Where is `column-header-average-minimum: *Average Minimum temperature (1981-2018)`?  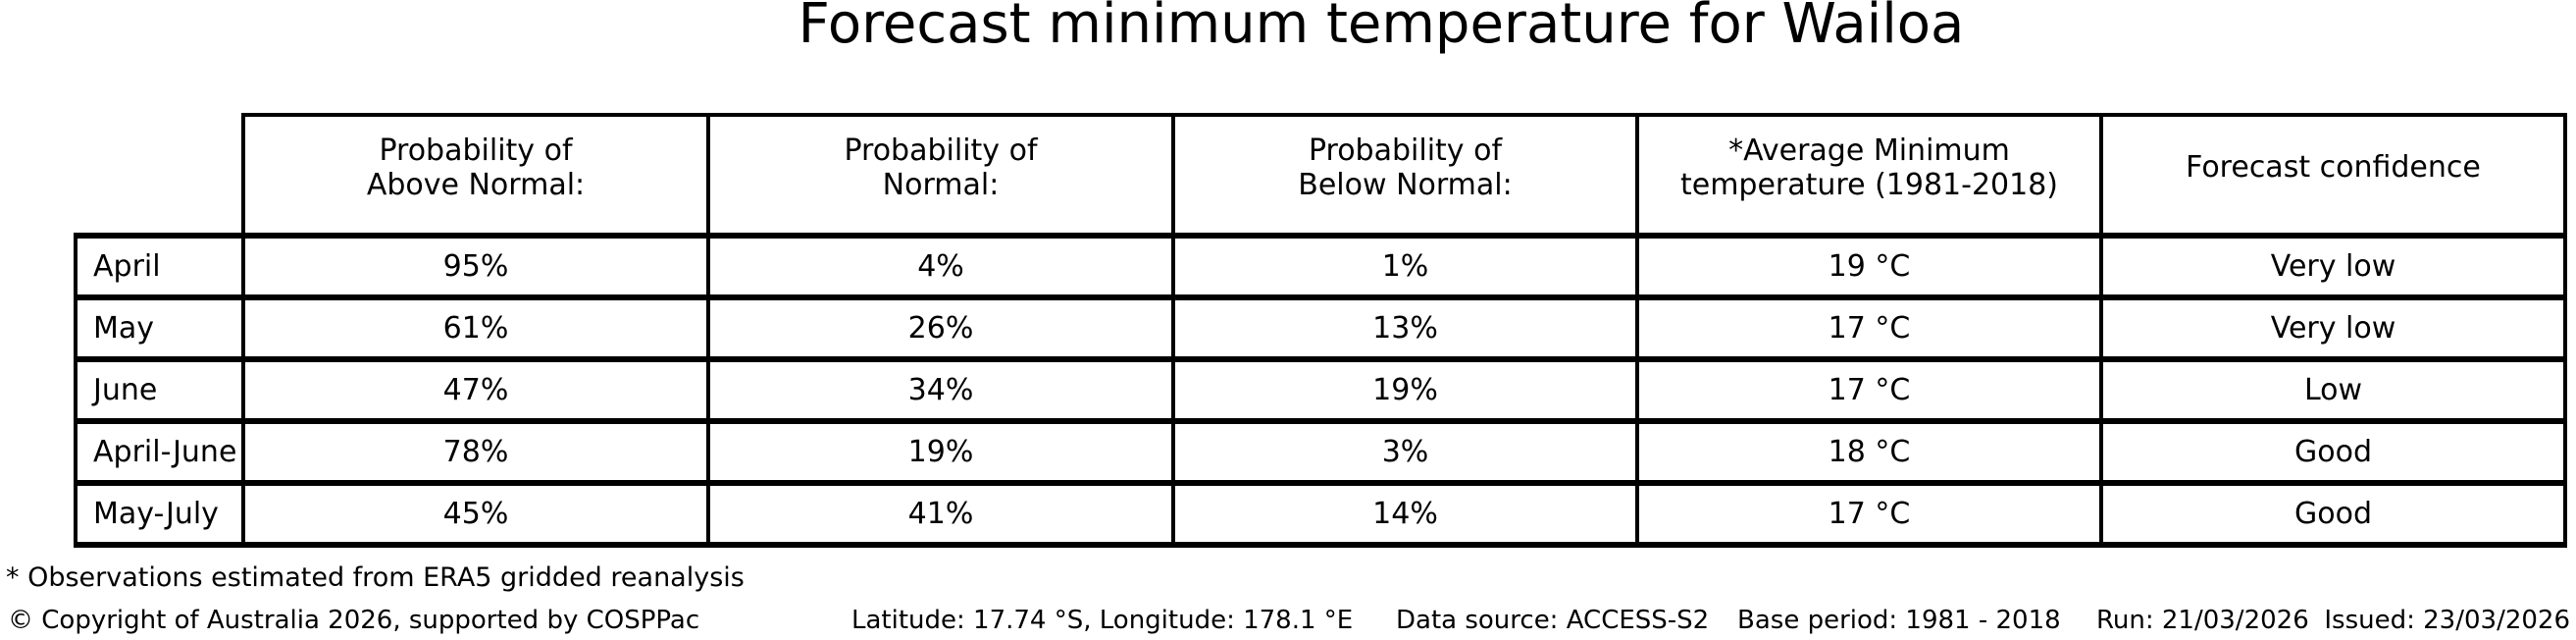 column-header-average-minimum: *Average Minimum temperature (1981-2018) is located at coordinates (1869, 175).